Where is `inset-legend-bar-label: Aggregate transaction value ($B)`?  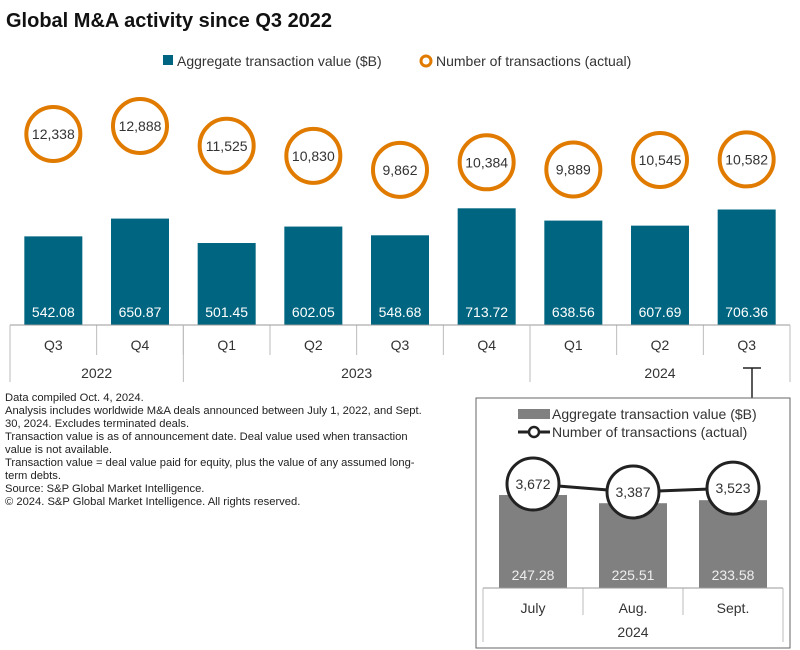 inset-legend-bar-label: Aggregate transaction value ($B) is located at coordinates (654, 414).